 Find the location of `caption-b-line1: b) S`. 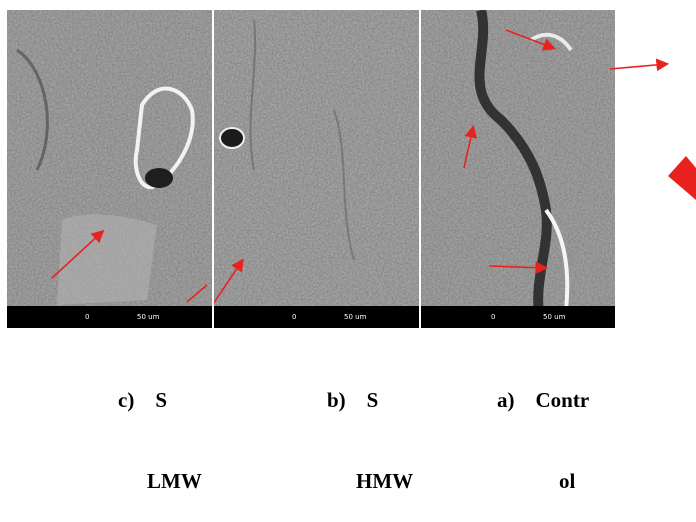

caption-b-line1: b) S is located at coordinates (353, 400).